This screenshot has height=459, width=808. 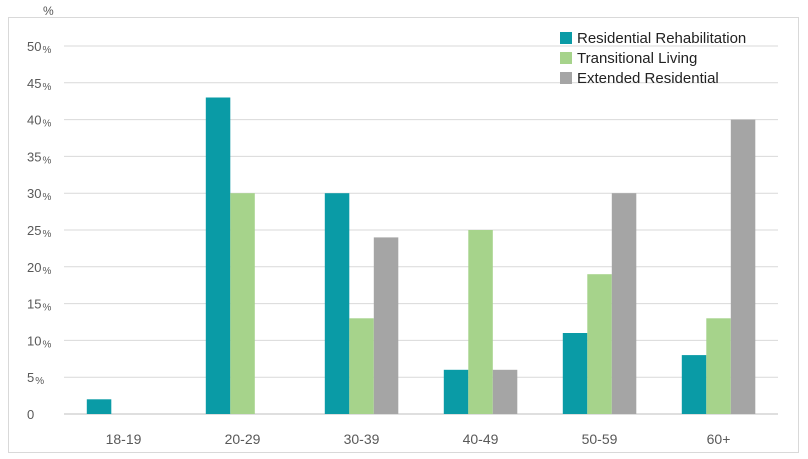 I want to click on y-tick-label: 15%, so click(x=39, y=305).